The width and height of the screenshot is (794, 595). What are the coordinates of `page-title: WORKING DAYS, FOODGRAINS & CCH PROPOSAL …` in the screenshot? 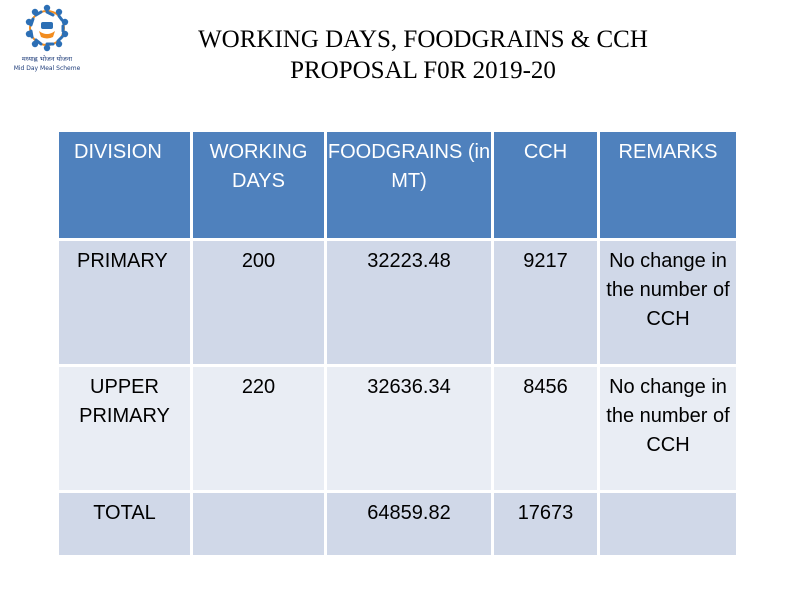 It's located at (397, 55).